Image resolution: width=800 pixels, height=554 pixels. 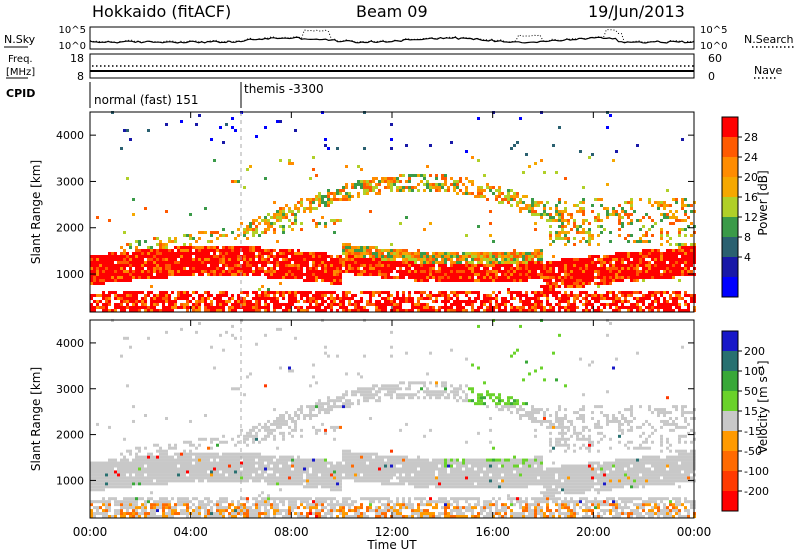 I want to click on freq-tick-low: 8, so click(x=80, y=76).